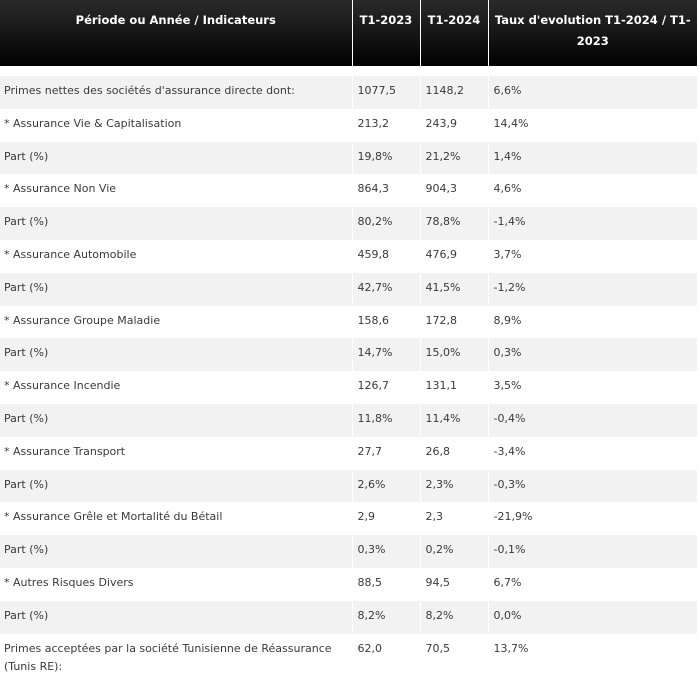 The height and width of the screenshot is (683, 700). Describe the element at coordinates (507, 90) in the screenshot. I see `value-growth-rate: 6,6%` at that location.